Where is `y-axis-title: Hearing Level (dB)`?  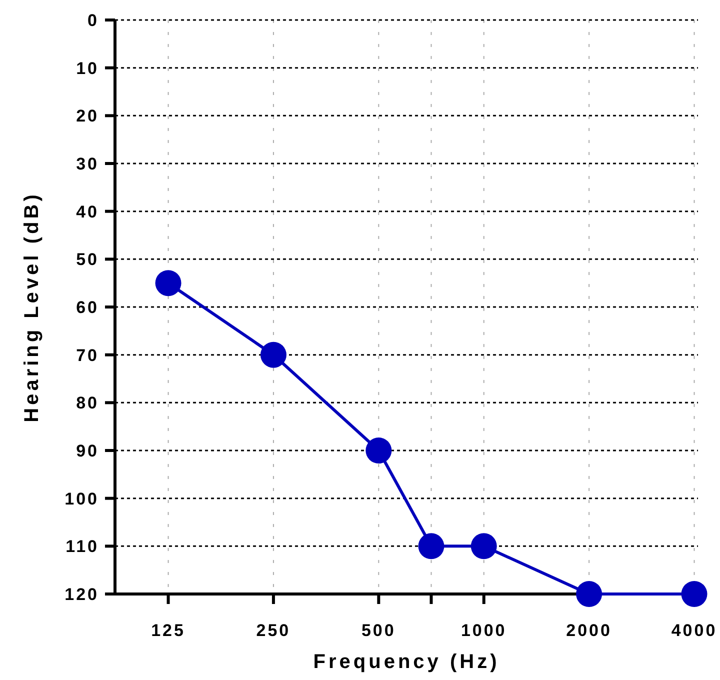 y-axis-title: Hearing Level (dB) is located at coordinates (32, 307).